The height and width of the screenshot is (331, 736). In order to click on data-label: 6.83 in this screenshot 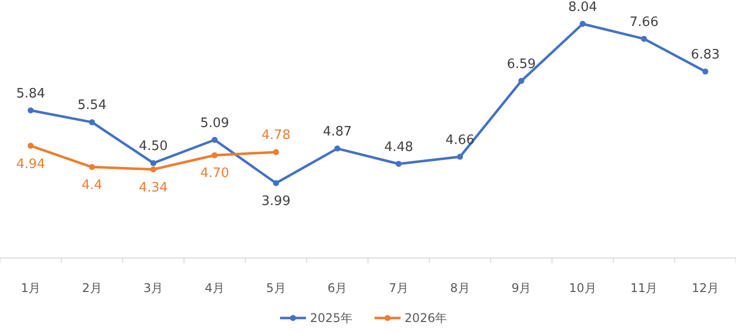, I will do `click(705, 54)`.